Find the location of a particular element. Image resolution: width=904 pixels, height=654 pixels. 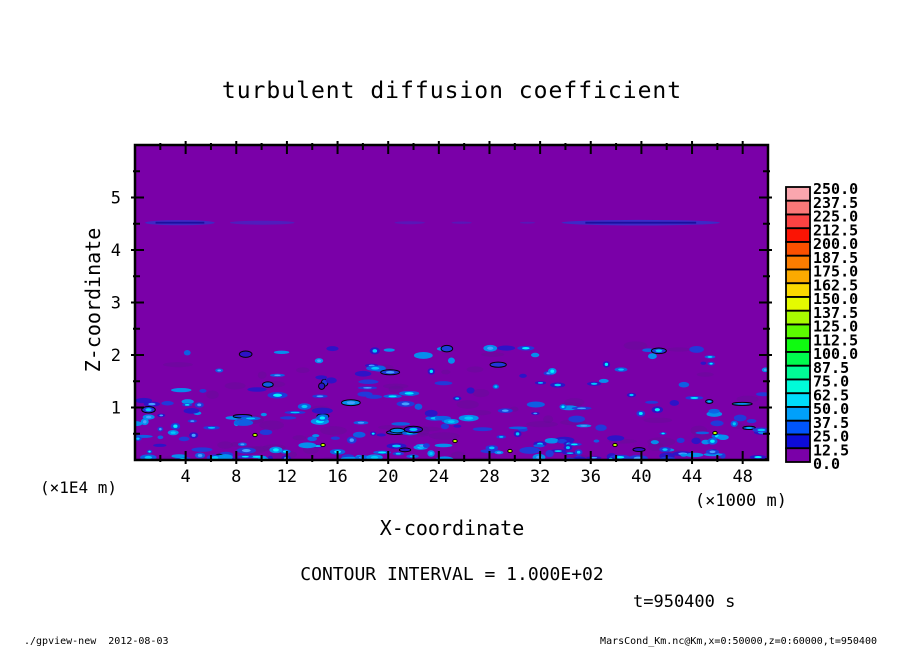

svg-text: 32 is located at coordinates (540, 477).